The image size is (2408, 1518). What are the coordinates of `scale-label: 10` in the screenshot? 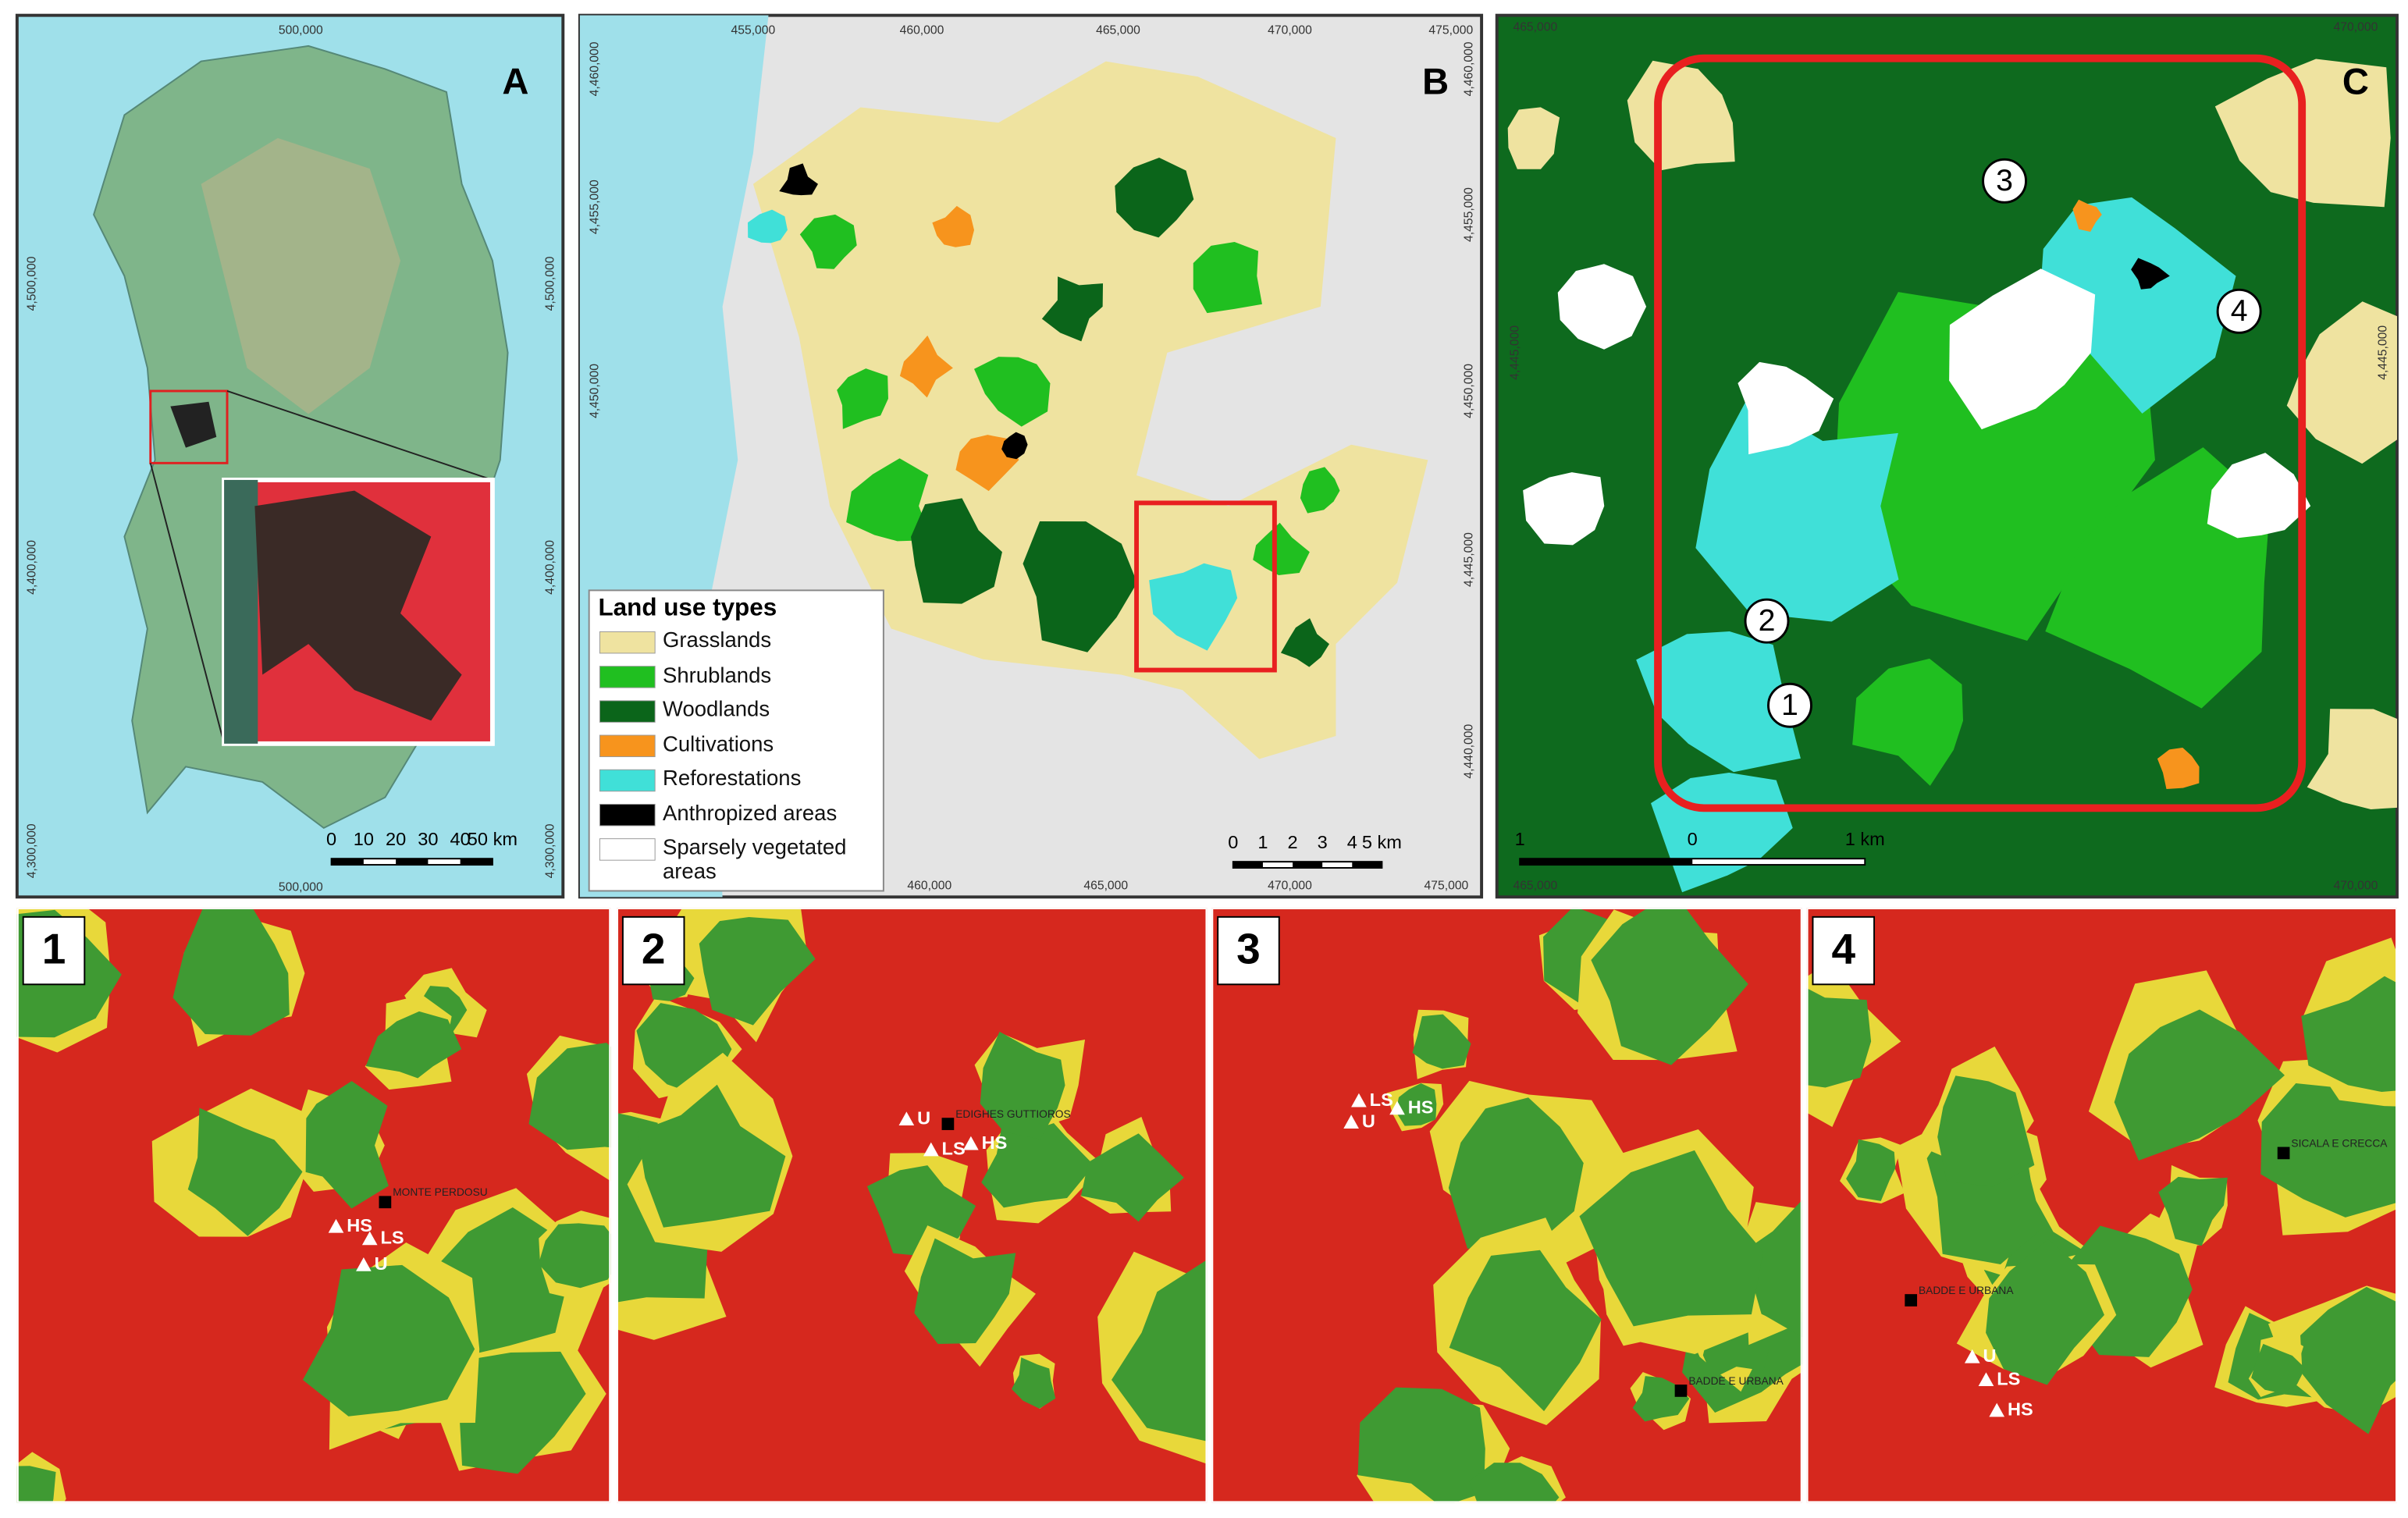 It's located at (364, 839).